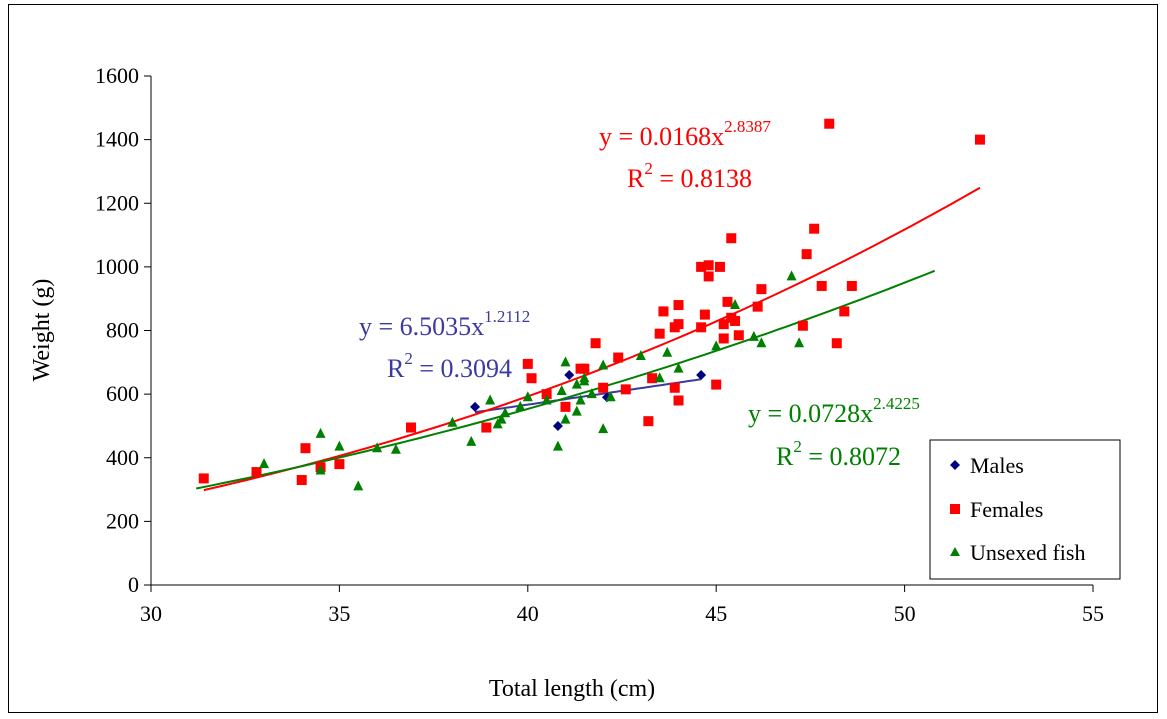 Image resolution: width=1167 pixels, height=719 pixels. I want to click on r-squared-females: R2 = 0.8138, so click(689, 176).